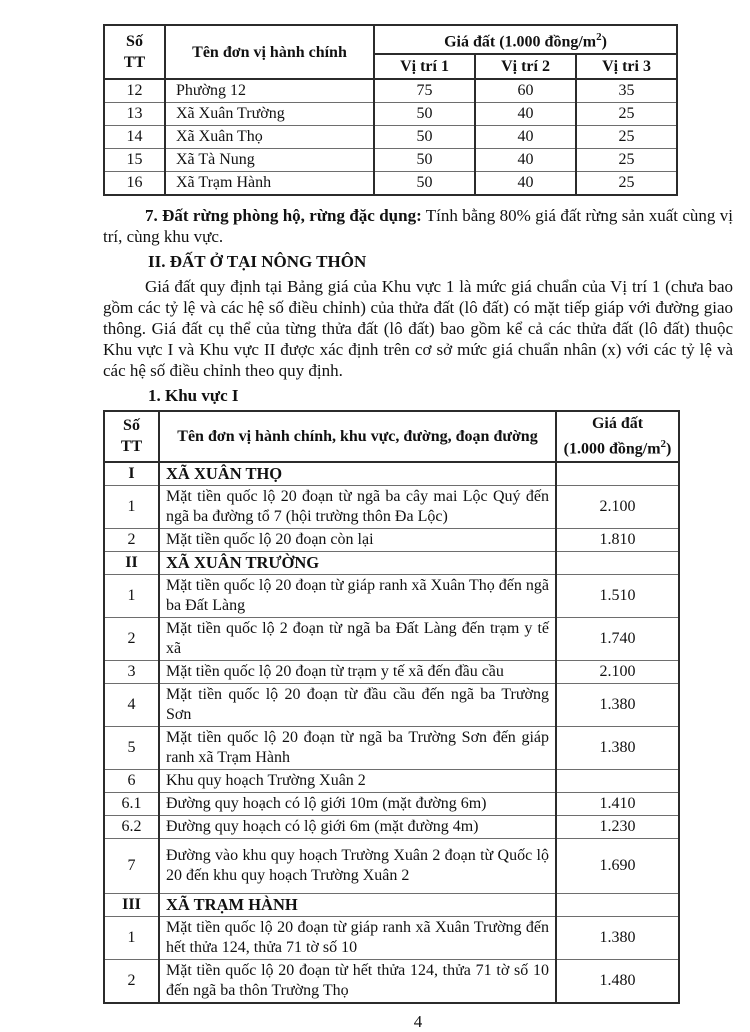  I want to click on table-row: 16 Xã Trạm Hành 50 40 25, so click(391, 183).